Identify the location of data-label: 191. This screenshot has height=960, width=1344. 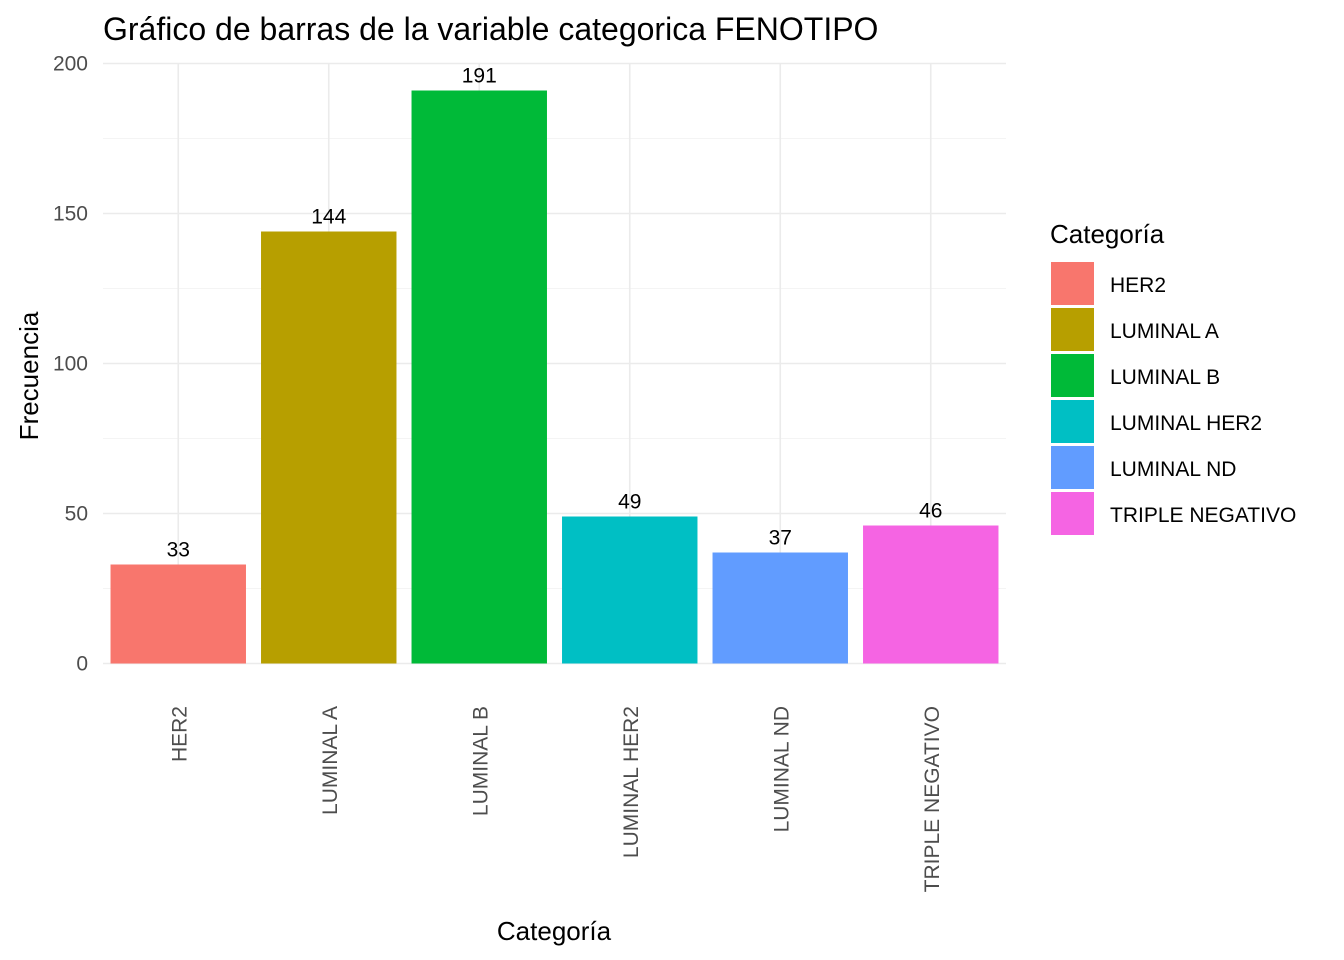
(479, 76).